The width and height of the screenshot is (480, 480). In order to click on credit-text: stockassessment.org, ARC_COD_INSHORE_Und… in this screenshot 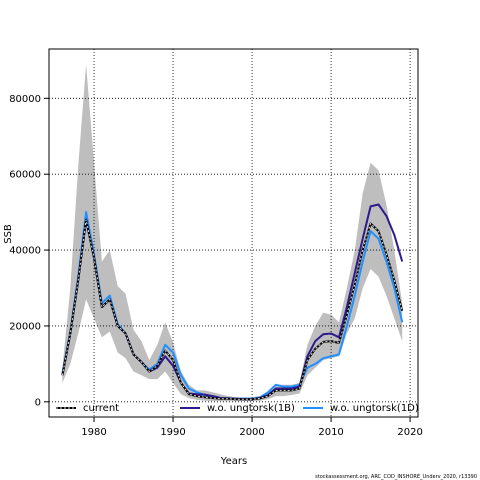, I will do `click(396, 477)`.